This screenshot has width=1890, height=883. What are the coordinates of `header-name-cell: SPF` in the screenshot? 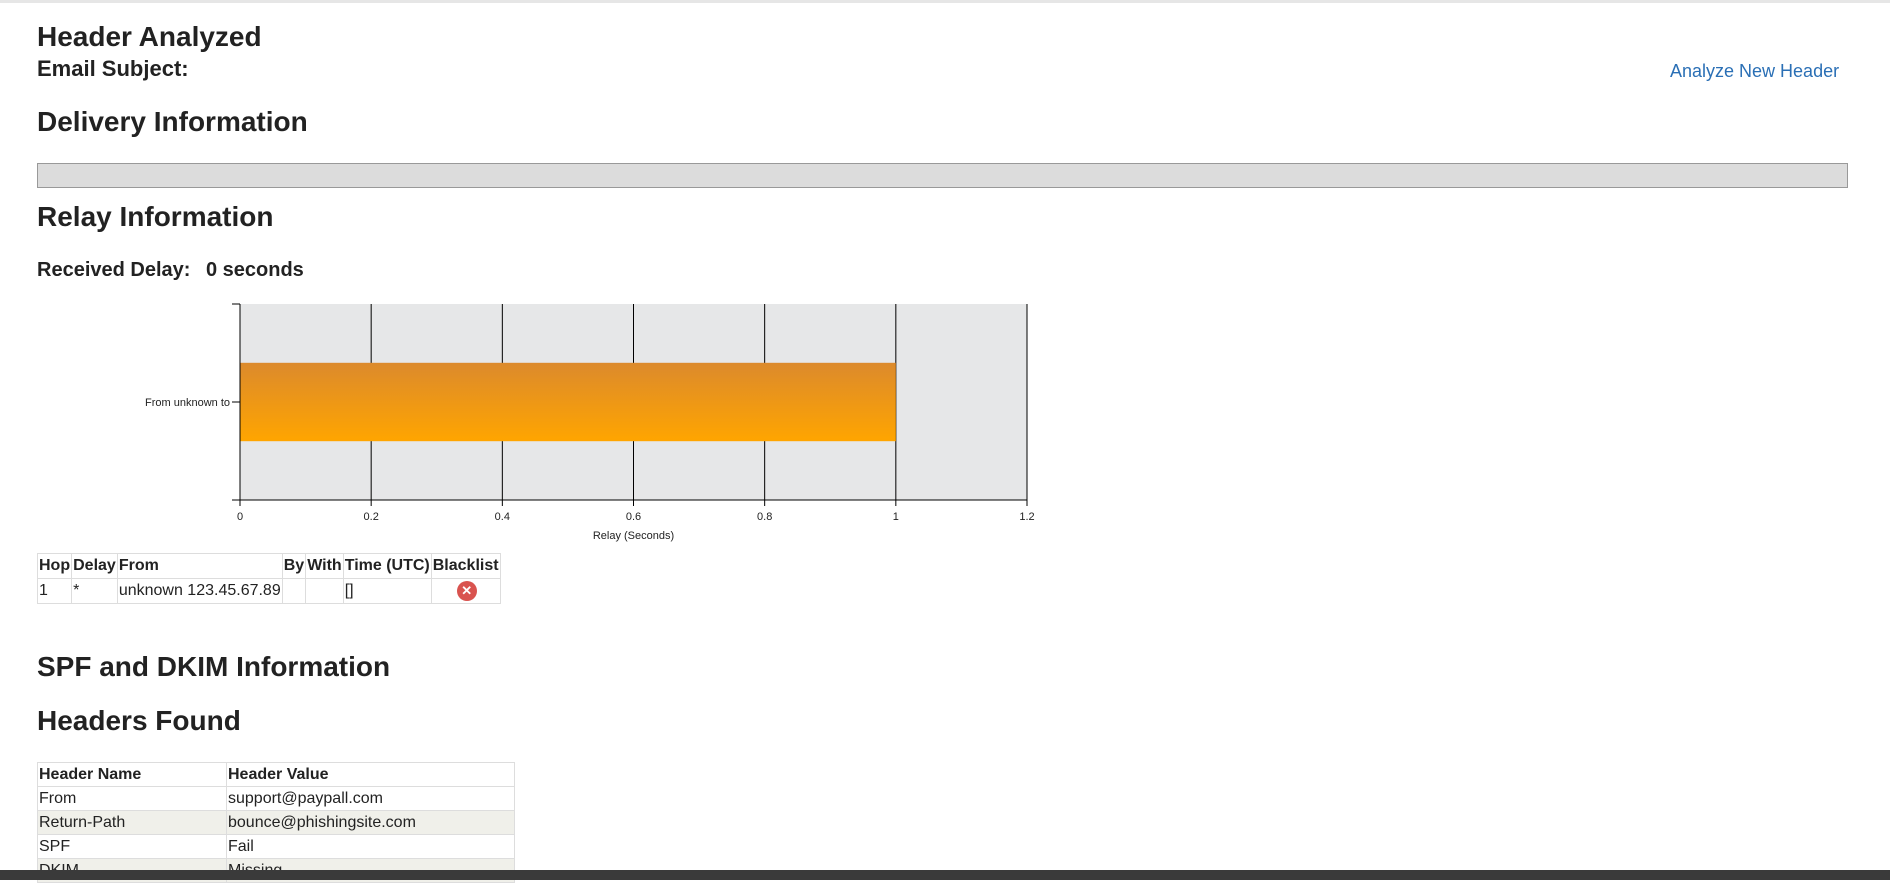 It's located at (132, 846).